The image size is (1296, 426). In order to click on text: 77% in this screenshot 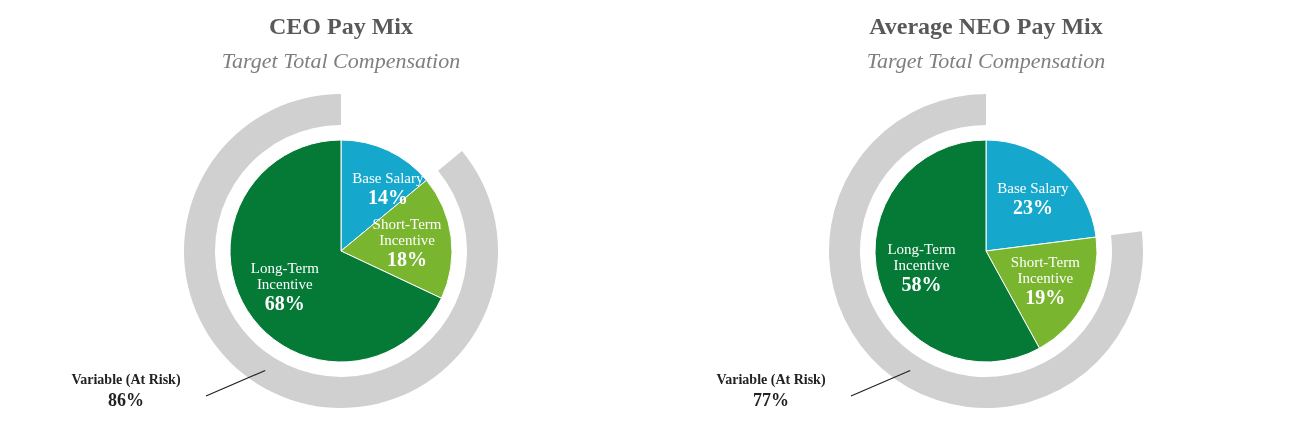, I will do `click(771, 400)`.